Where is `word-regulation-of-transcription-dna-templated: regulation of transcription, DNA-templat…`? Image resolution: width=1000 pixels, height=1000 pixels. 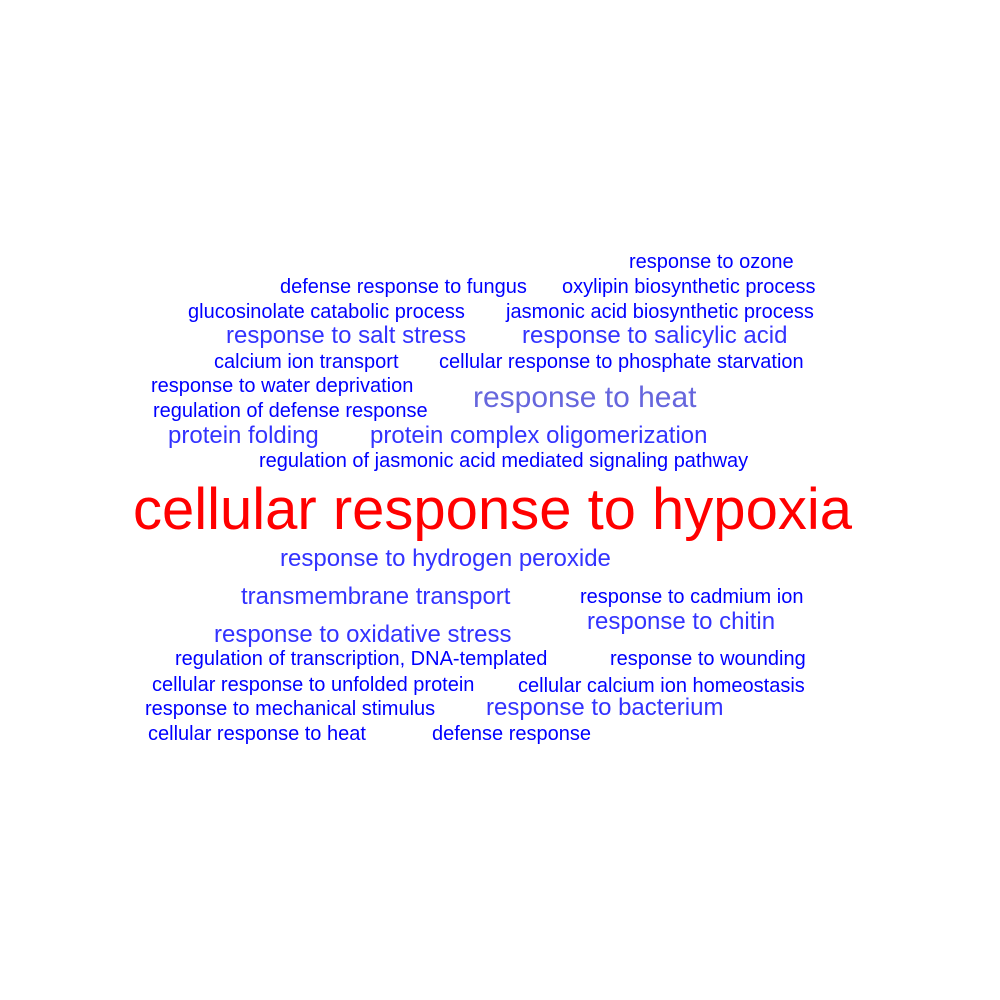 word-regulation-of-transcription-dna-templated: regulation of transcription, DNA-templat… is located at coordinates (361, 659).